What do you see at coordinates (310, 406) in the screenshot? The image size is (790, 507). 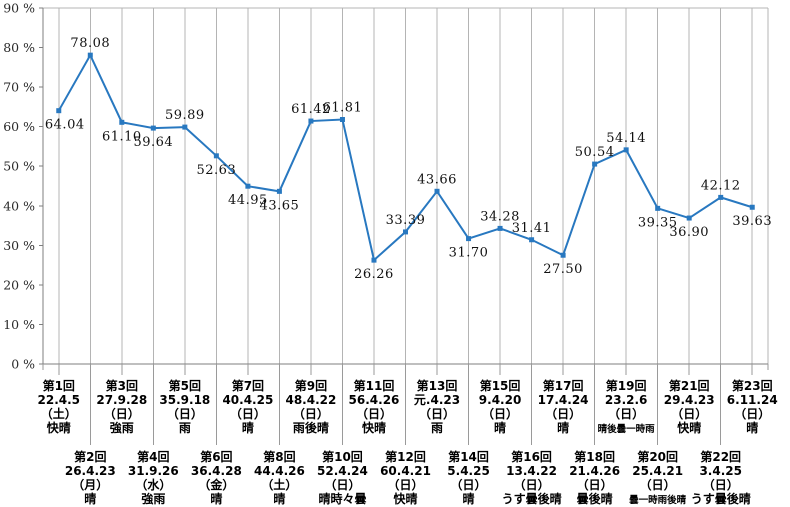 I see `x-category-label: 第9回 48.4.22 （日）雨後晴` at bounding box center [310, 406].